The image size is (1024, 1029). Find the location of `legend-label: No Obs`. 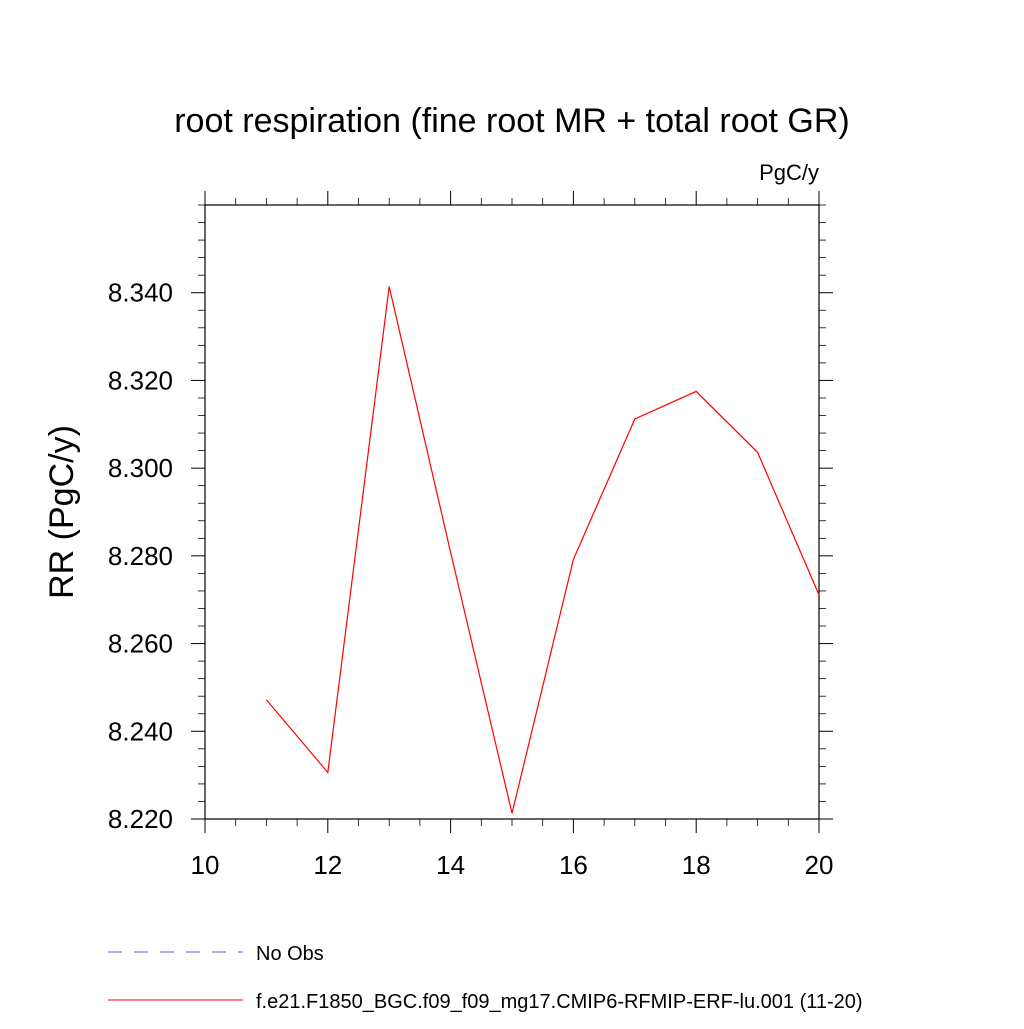

legend-label: No Obs is located at coordinates (290, 954).